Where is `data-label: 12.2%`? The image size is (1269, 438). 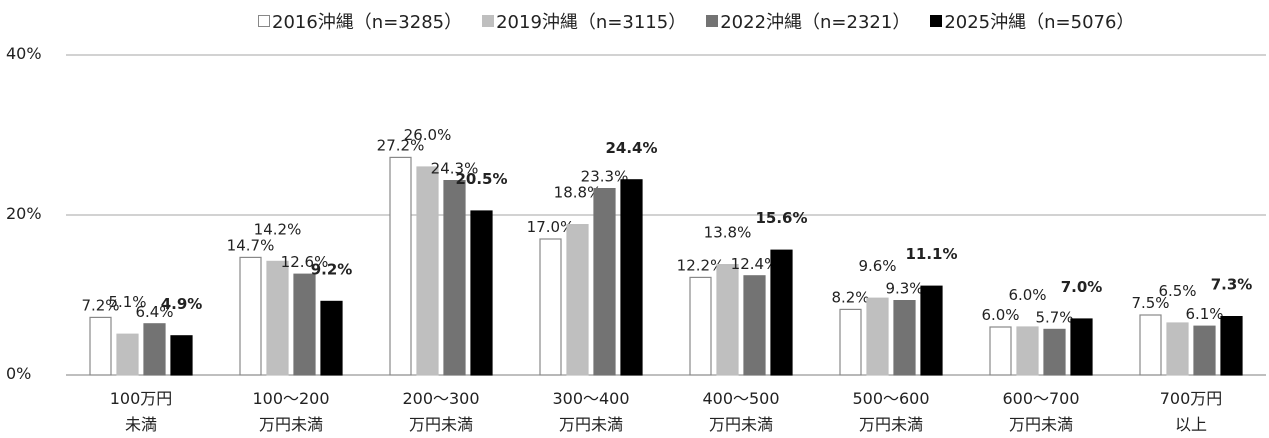
data-label: 12.2% is located at coordinates (701, 265).